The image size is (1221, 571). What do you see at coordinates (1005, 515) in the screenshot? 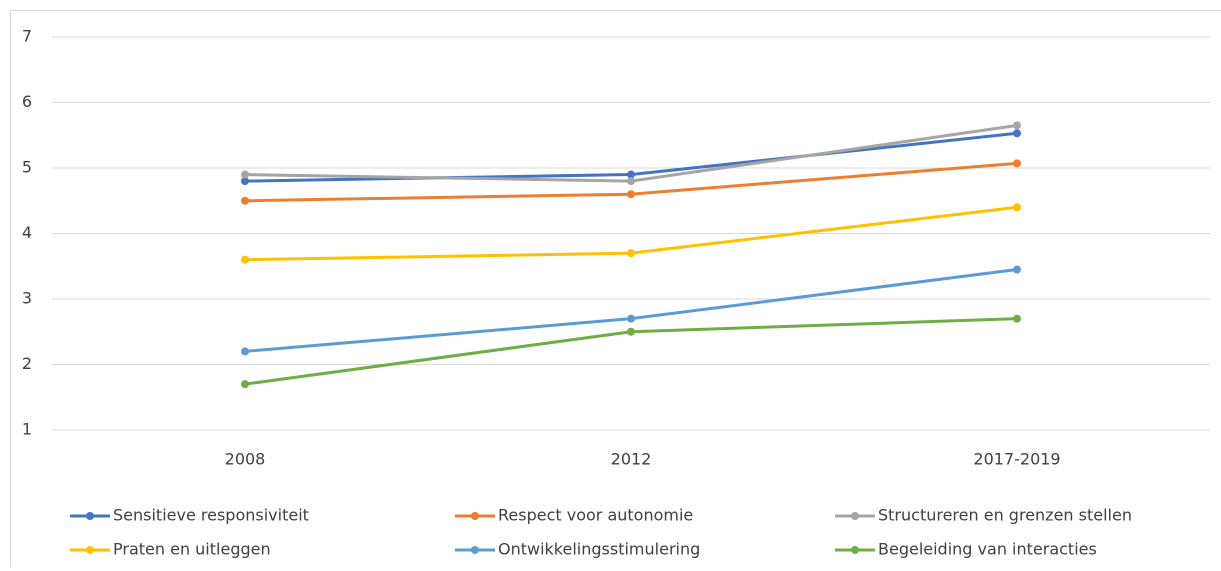
I see `legend-label: Structureren en grenzen stellen` at bounding box center [1005, 515].